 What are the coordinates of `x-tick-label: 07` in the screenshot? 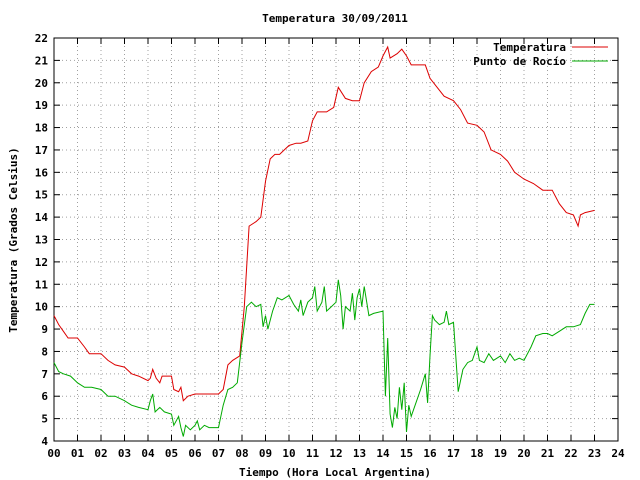 It's located at (218, 453).